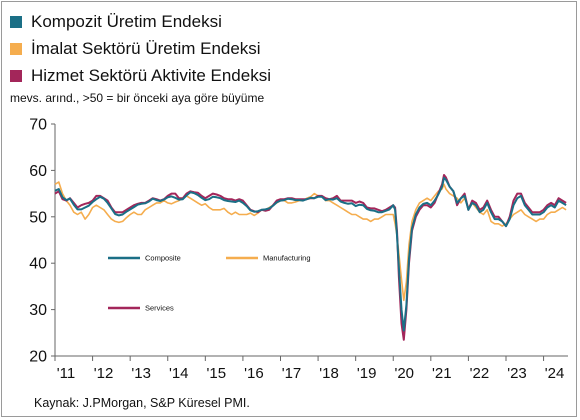  What do you see at coordinates (104, 373) in the screenshot?
I see `x-tick-label: '12` at bounding box center [104, 373].